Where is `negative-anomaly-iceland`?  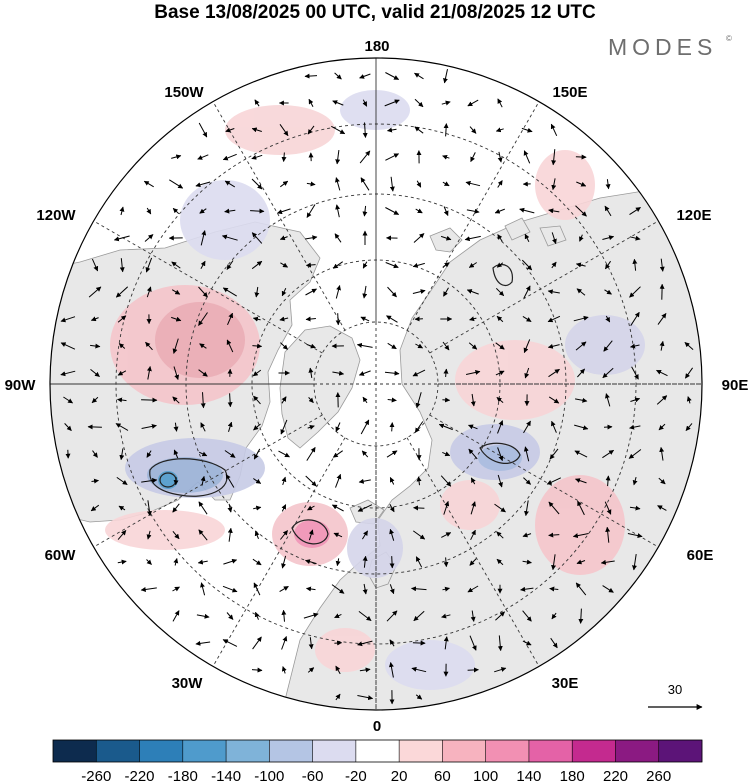 negative-anomaly-iceland is located at coordinates (375, 548).